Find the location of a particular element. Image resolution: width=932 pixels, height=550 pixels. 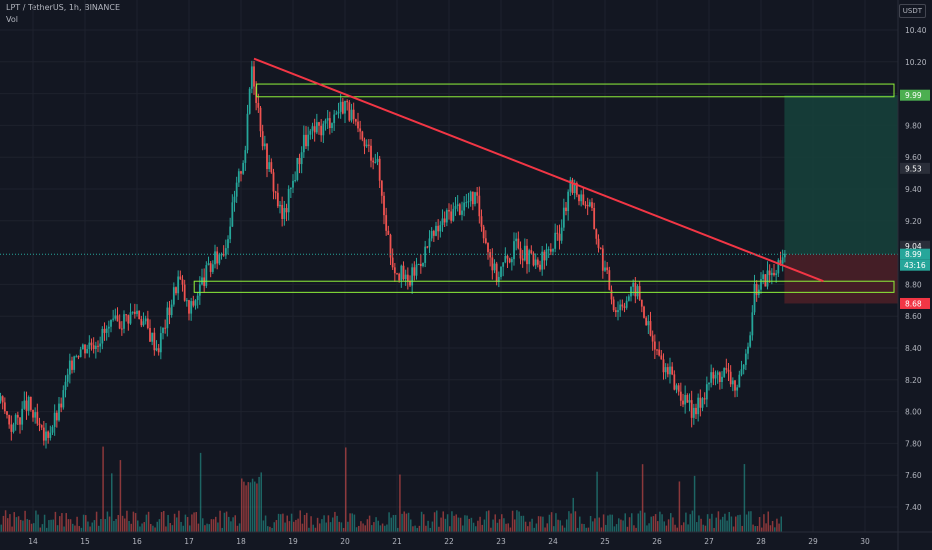

price-label: 9.53 is located at coordinates (913, 168).